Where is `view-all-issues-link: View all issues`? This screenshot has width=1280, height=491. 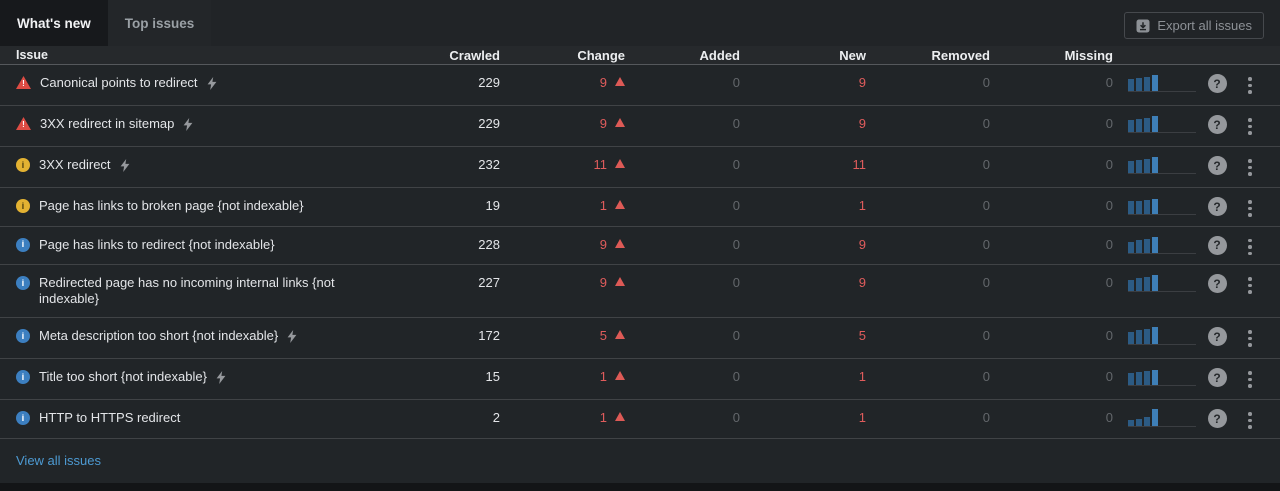
view-all-issues-link: View all issues is located at coordinates (59, 460).